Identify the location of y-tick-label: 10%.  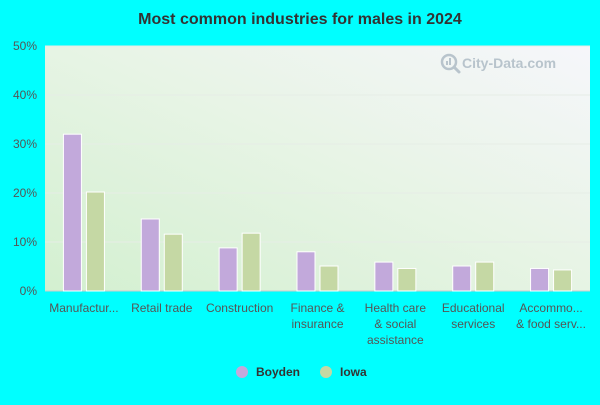
(25, 242).